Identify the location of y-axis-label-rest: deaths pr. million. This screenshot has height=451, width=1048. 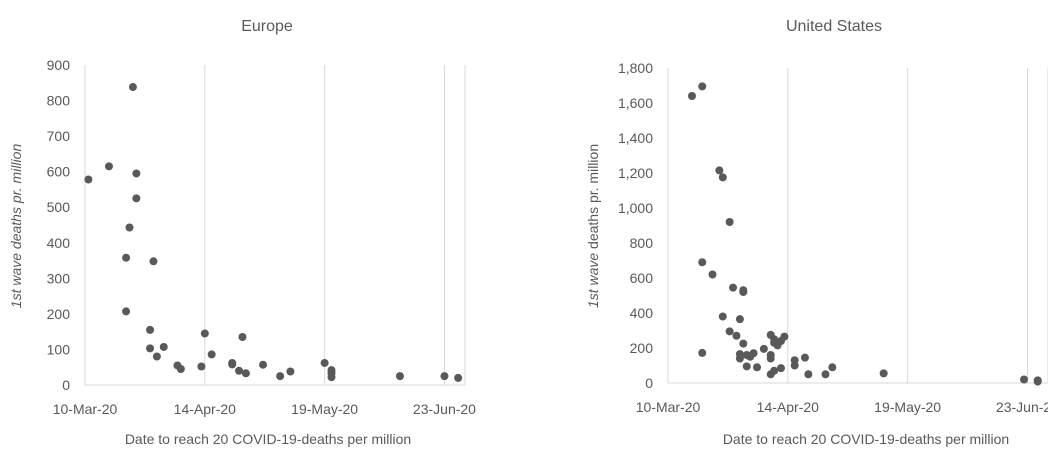
(593, 198).